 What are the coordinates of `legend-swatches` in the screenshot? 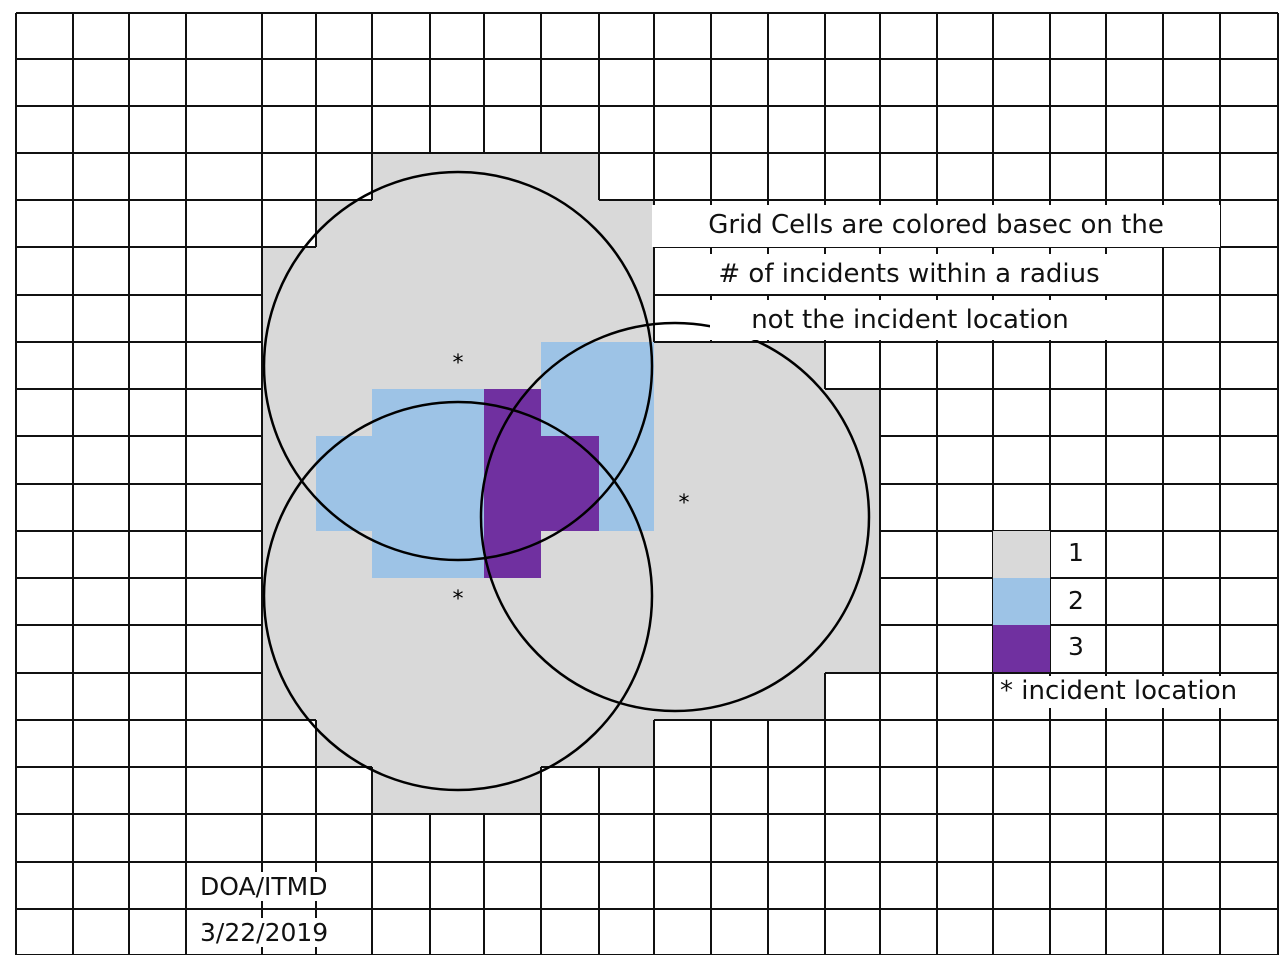 It's located at (1021, 601).